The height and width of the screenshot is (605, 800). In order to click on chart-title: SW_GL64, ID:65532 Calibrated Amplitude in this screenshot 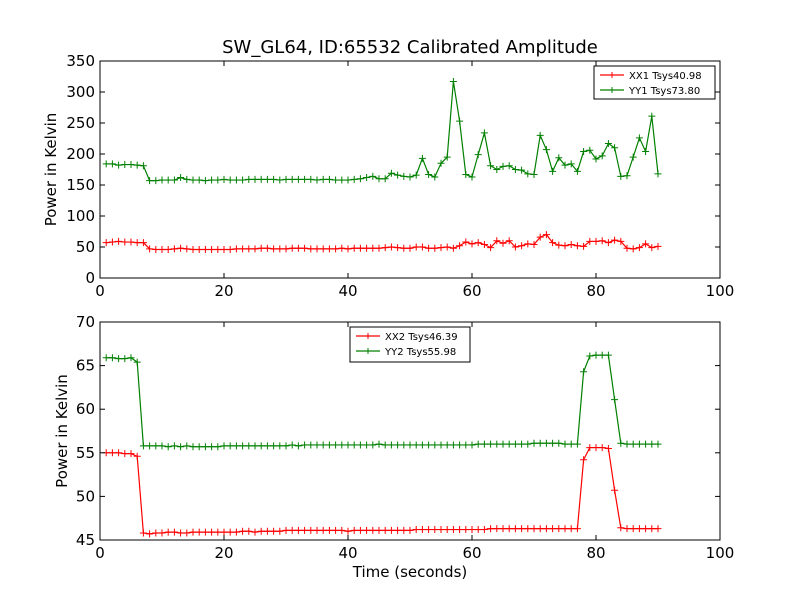, I will do `click(410, 47)`.